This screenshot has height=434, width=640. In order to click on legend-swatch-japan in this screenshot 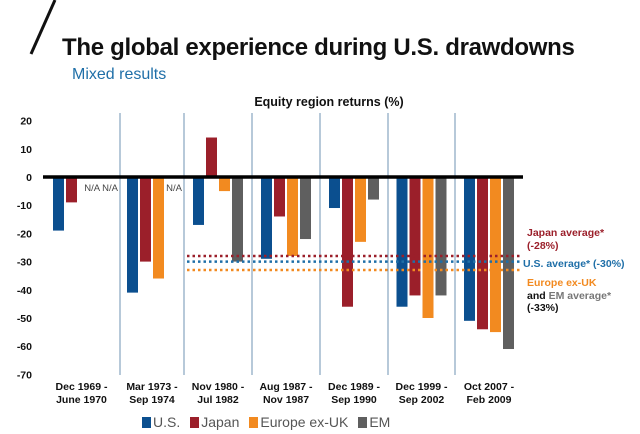, I will do `click(195, 422)`.